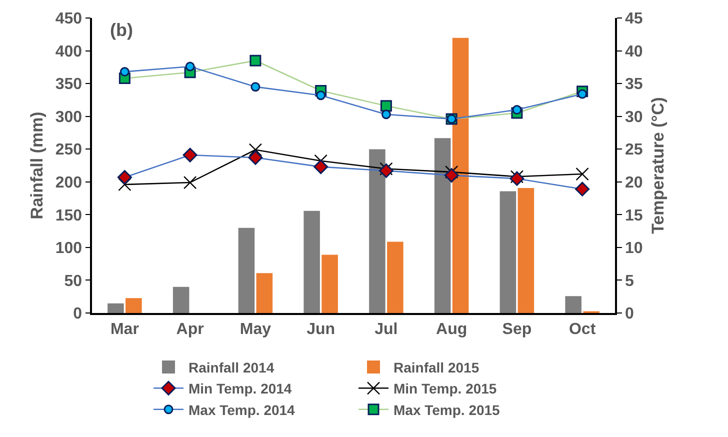 The image size is (728, 437). I want to click on x-tick-label: Jun, so click(321, 329).